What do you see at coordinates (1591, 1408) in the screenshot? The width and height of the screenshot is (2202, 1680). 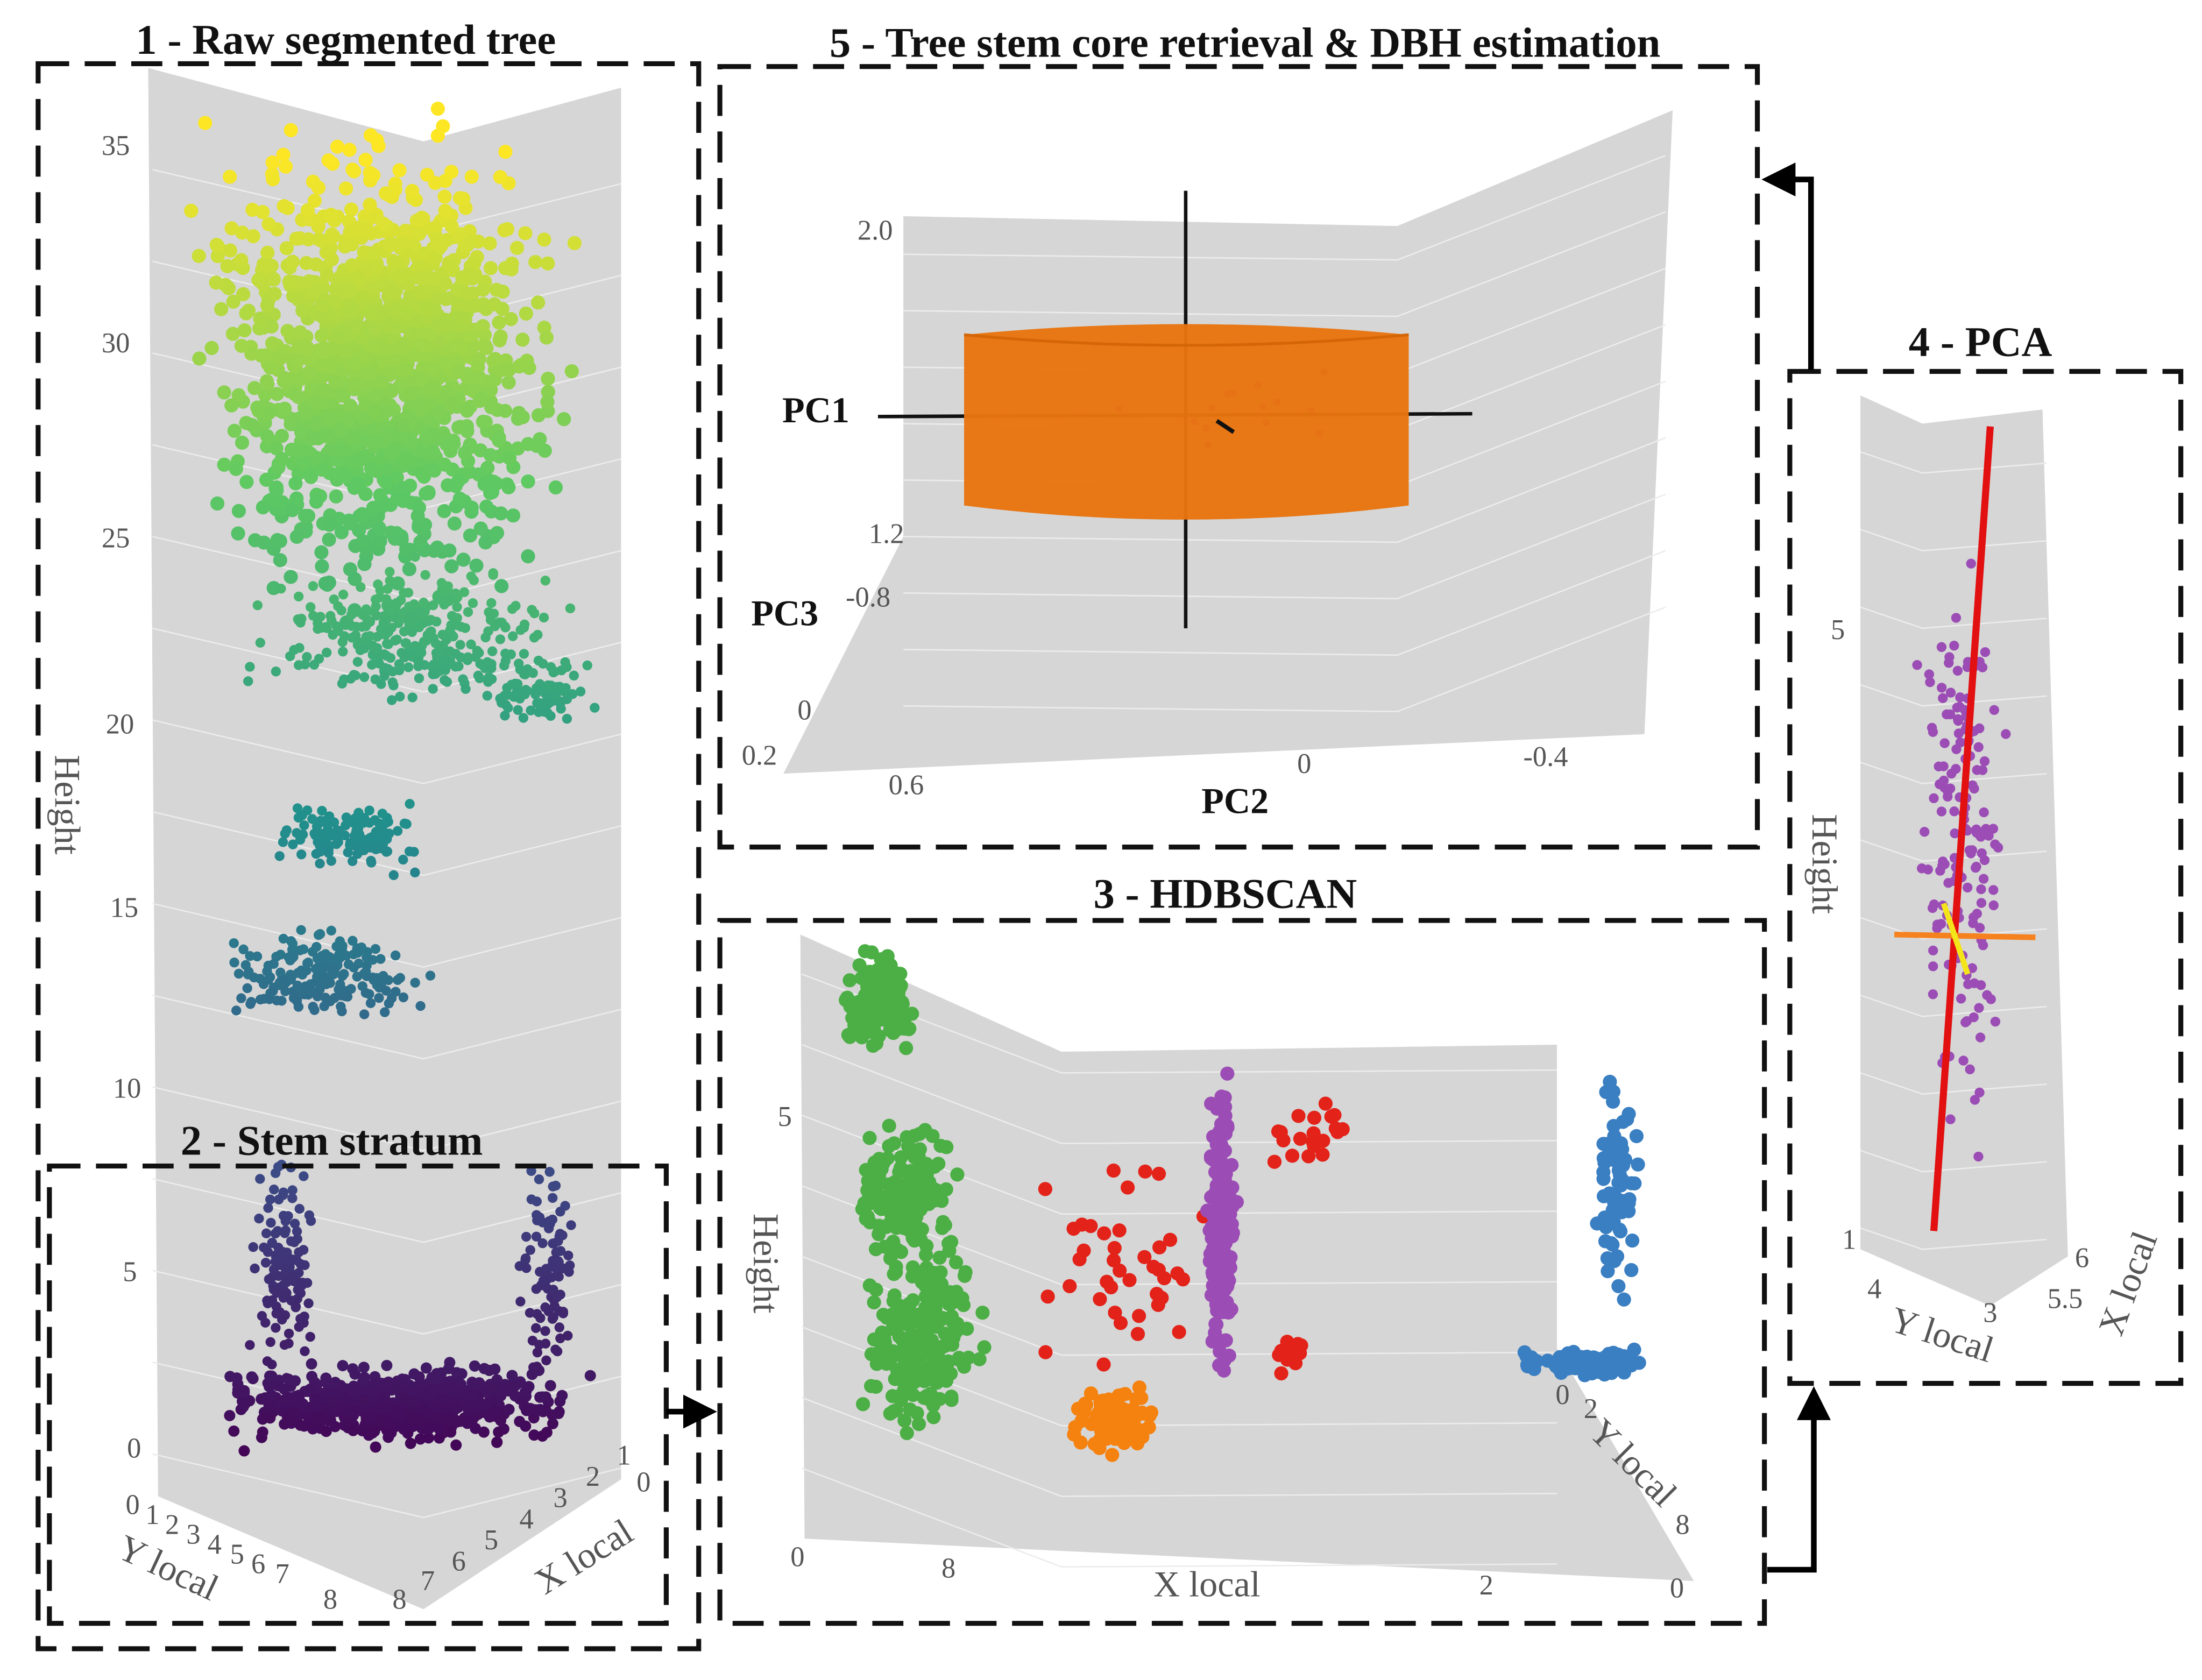 I see `tick-label: 2` at bounding box center [1591, 1408].